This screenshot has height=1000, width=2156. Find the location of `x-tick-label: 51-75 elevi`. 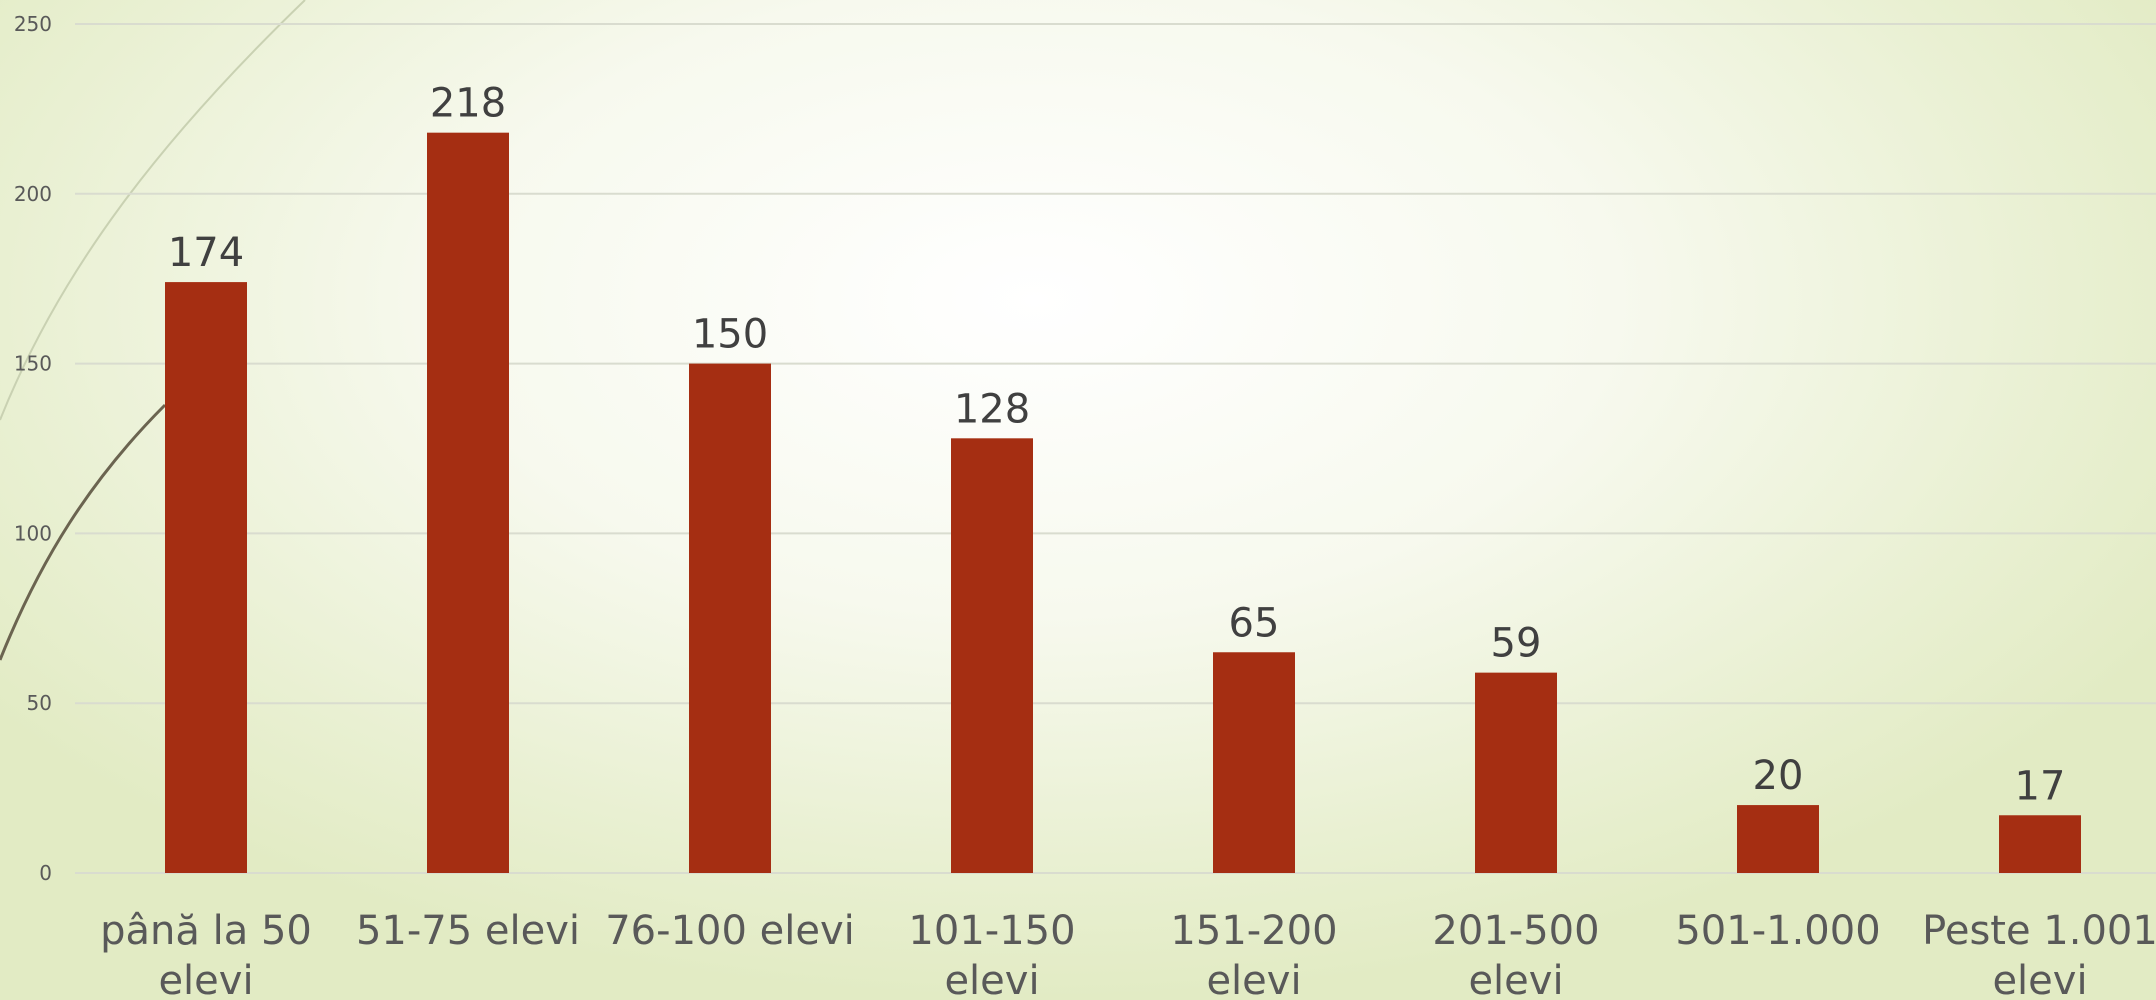

x-tick-label: 51-75 elevi is located at coordinates (468, 931).